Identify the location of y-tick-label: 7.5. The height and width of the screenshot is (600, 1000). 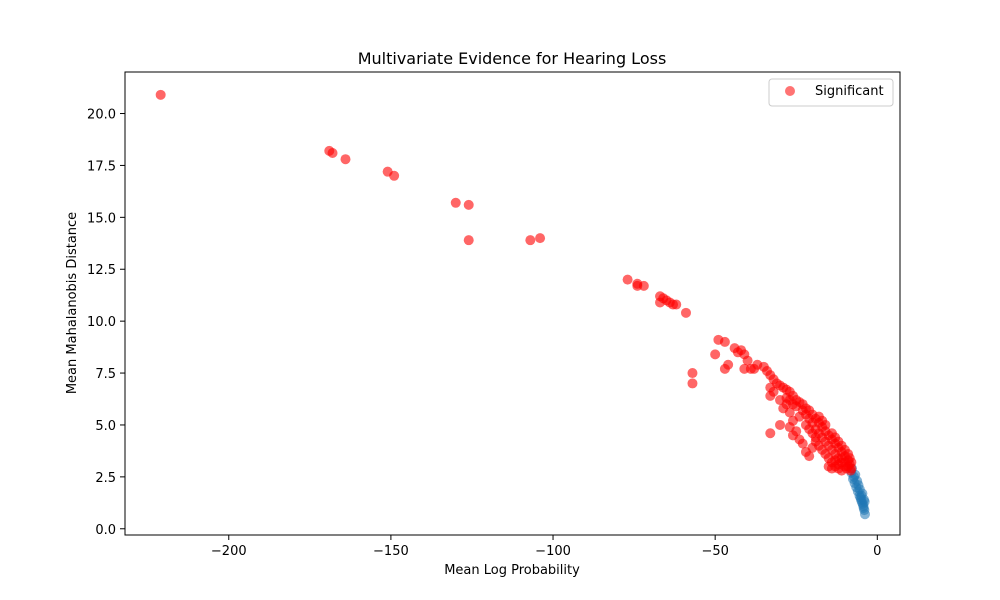
(105, 374).